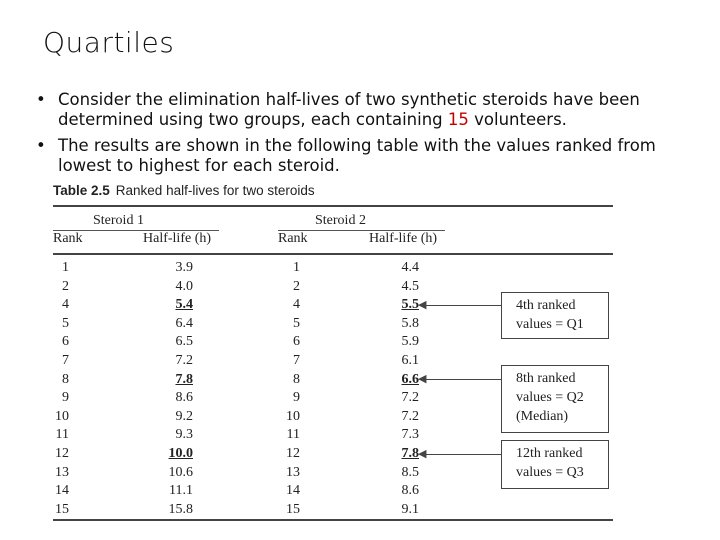  I want to click on halflife-cell-steroid-2: 9.1, so click(410, 509).